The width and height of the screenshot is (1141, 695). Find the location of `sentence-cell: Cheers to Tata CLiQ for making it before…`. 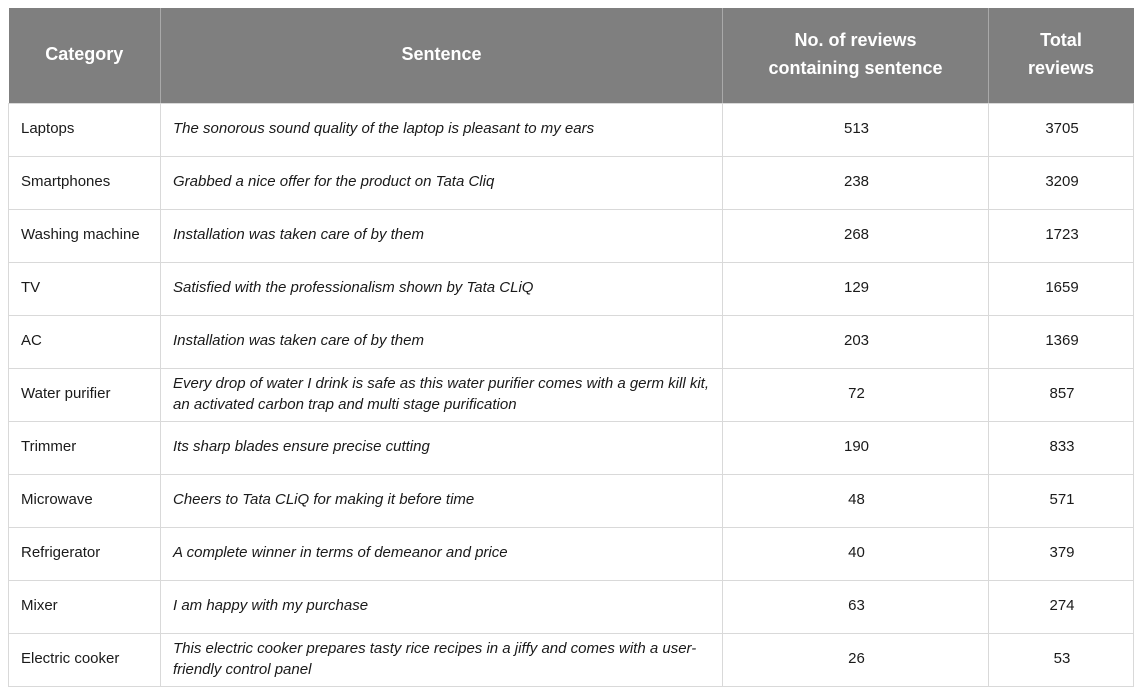

sentence-cell: Cheers to Tata CLiQ for making it before… is located at coordinates (441, 500).